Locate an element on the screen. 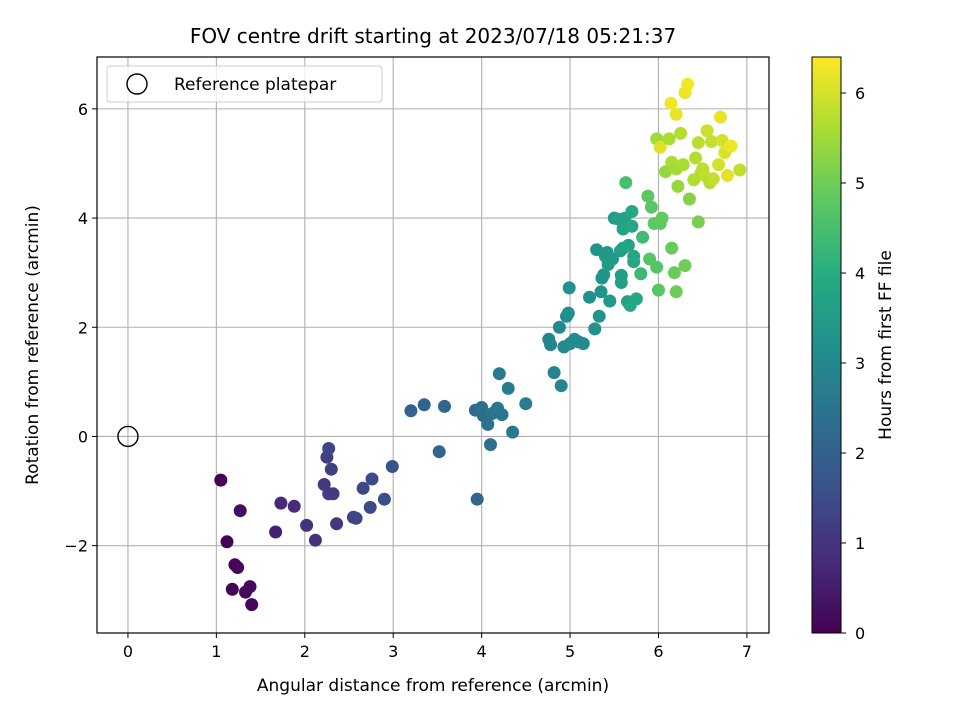 This screenshot has width=960, height=720. legend-box is located at coordinates (244, 84).